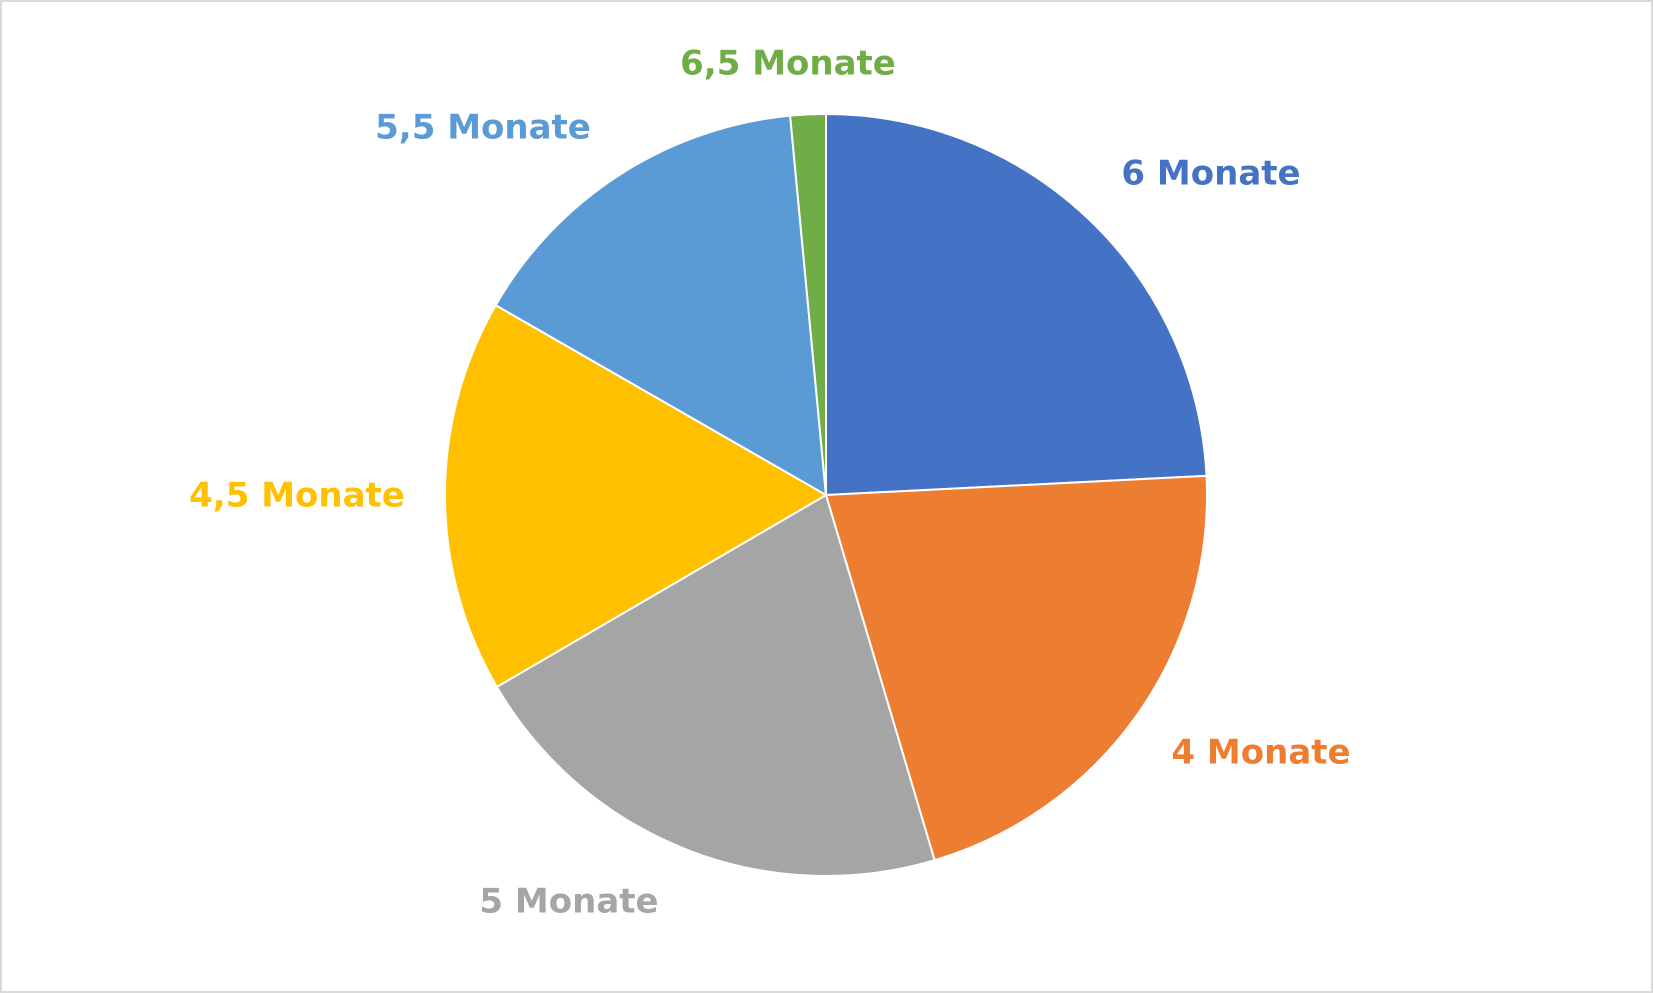 The image size is (1653, 993). Describe the element at coordinates (1260, 753) in the screenshot. I see `slice-label: 4 Monate` at that location.